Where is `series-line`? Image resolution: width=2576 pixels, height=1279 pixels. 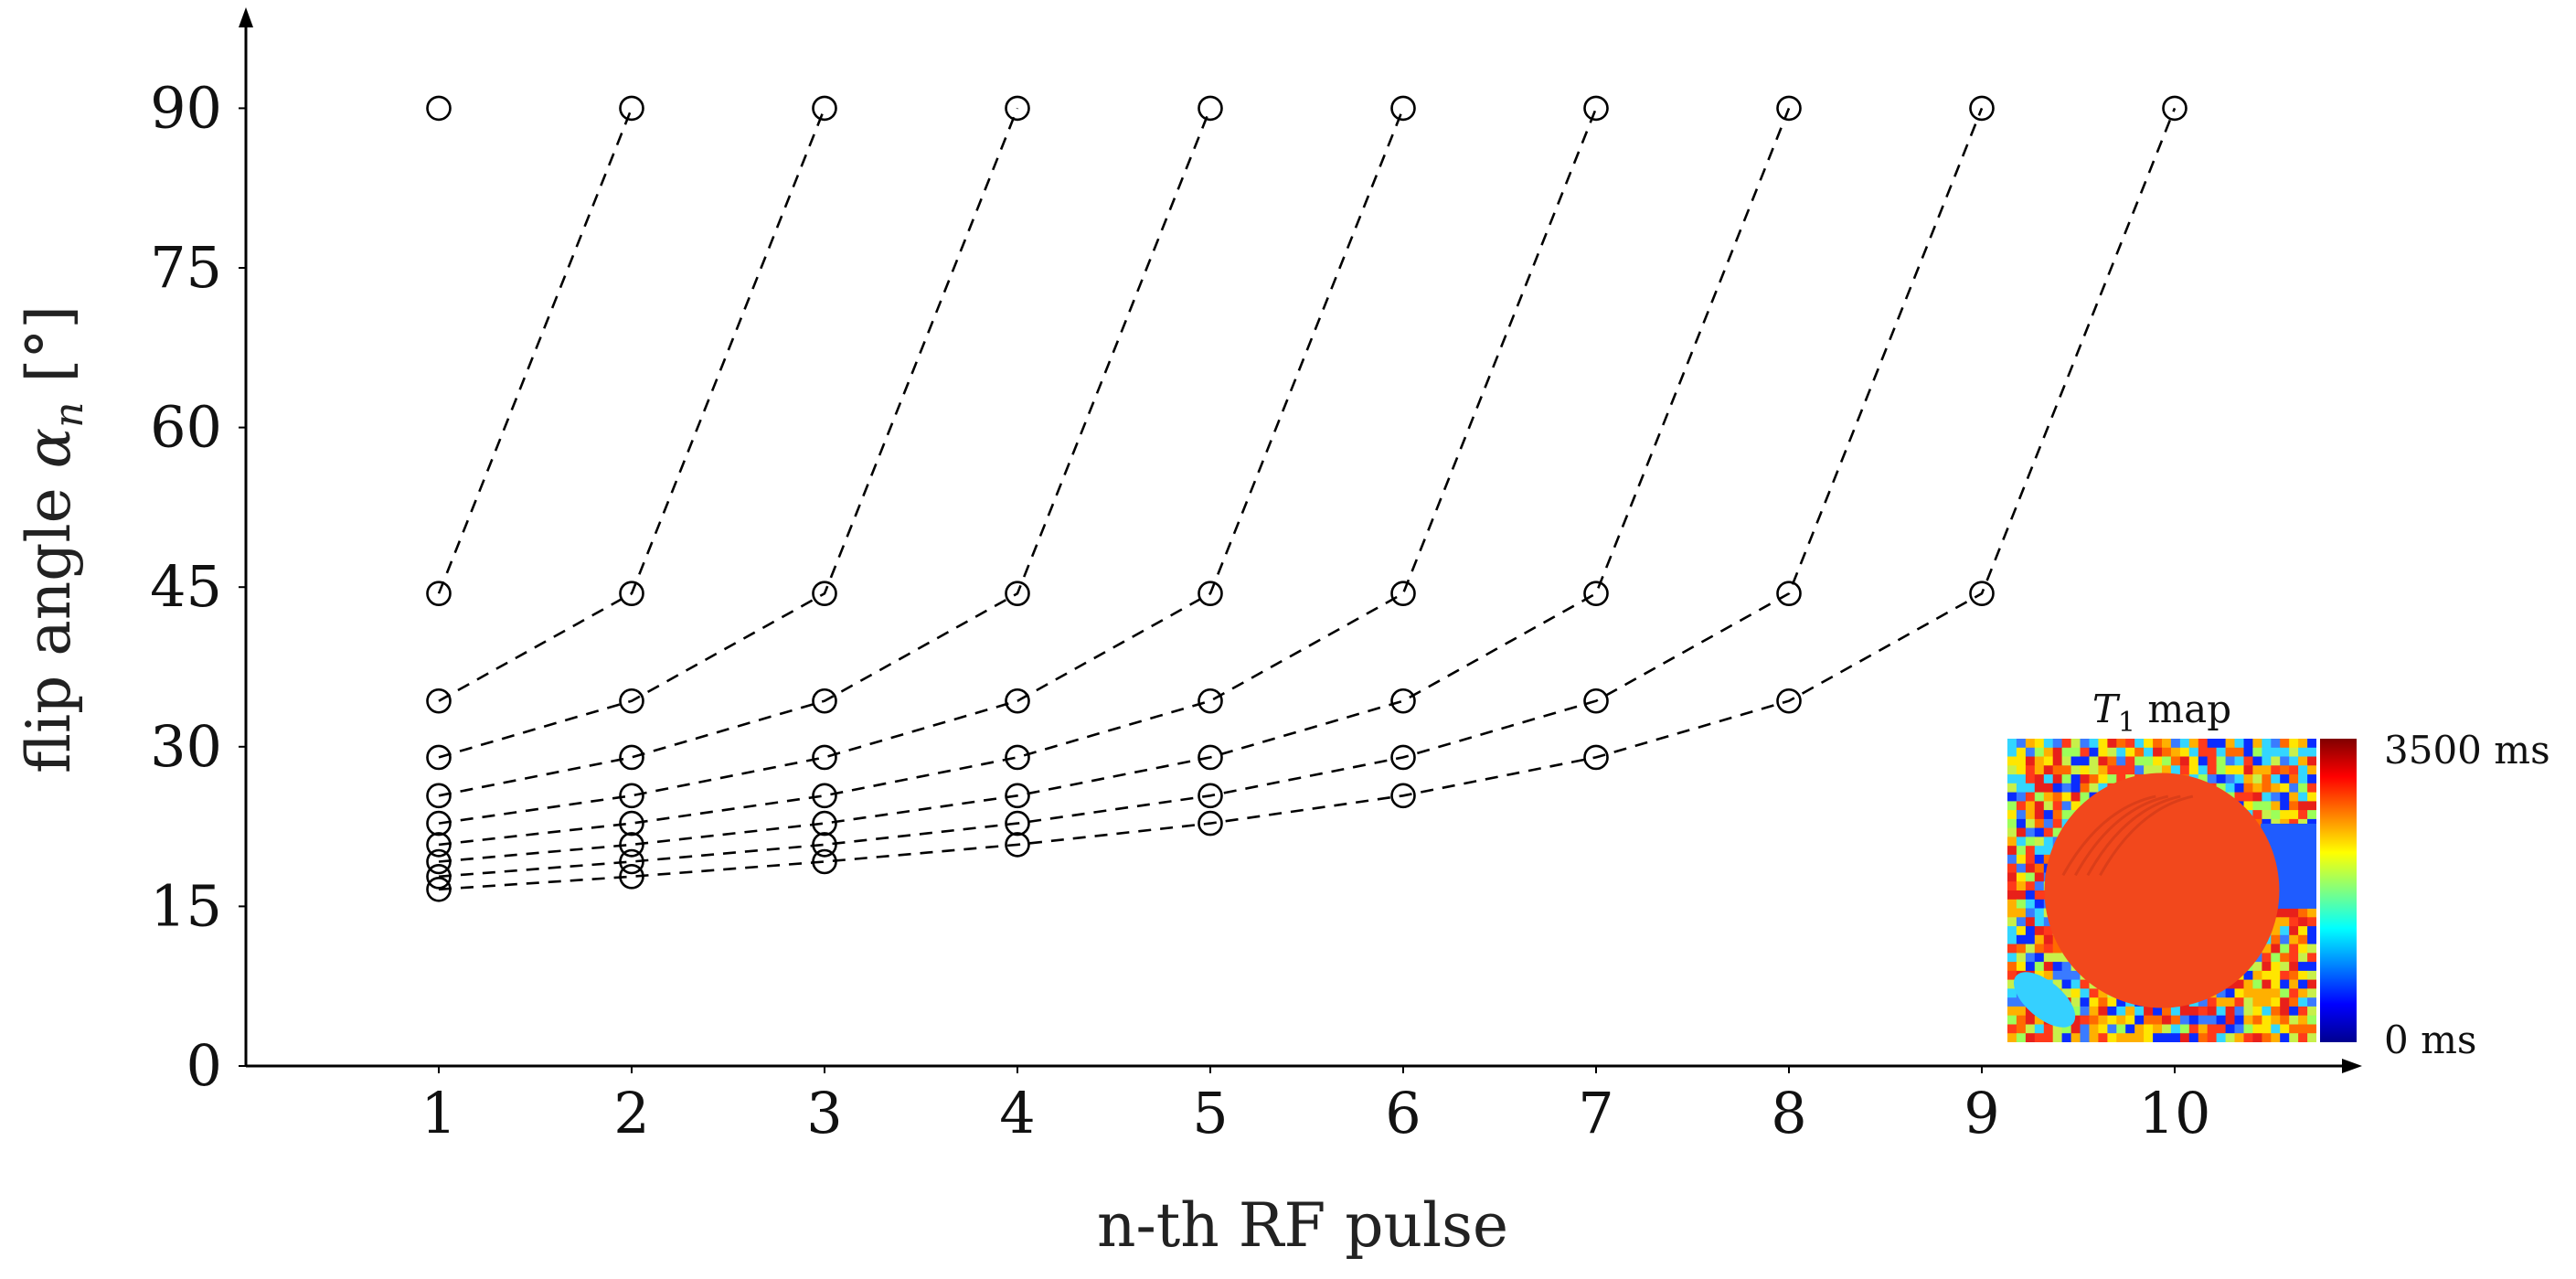
series-line is located at coordinates (535, 350).